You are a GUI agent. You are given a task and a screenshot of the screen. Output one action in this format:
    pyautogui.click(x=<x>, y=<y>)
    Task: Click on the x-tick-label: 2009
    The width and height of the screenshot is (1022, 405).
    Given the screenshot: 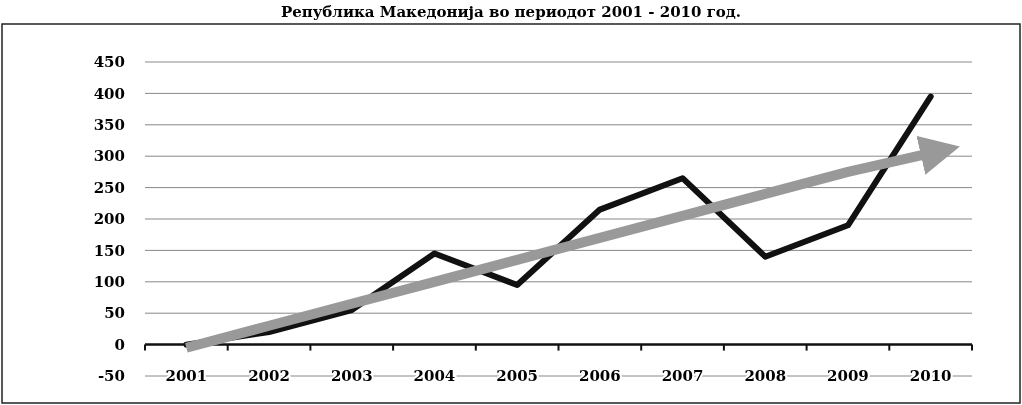 What is the action you would take?
    pyautogui.click(x=848, y=376)
    